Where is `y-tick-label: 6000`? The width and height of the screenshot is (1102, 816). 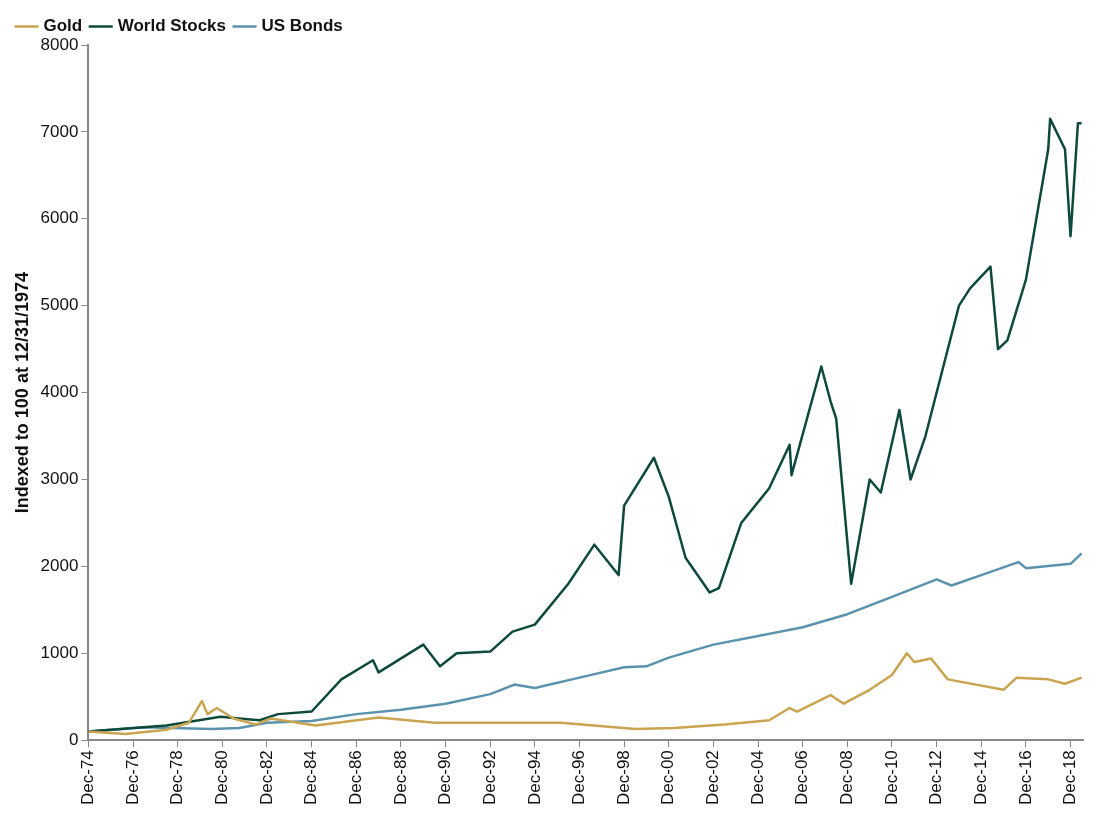 y-tick-label: 6000 is located at coordinates (59, 218).